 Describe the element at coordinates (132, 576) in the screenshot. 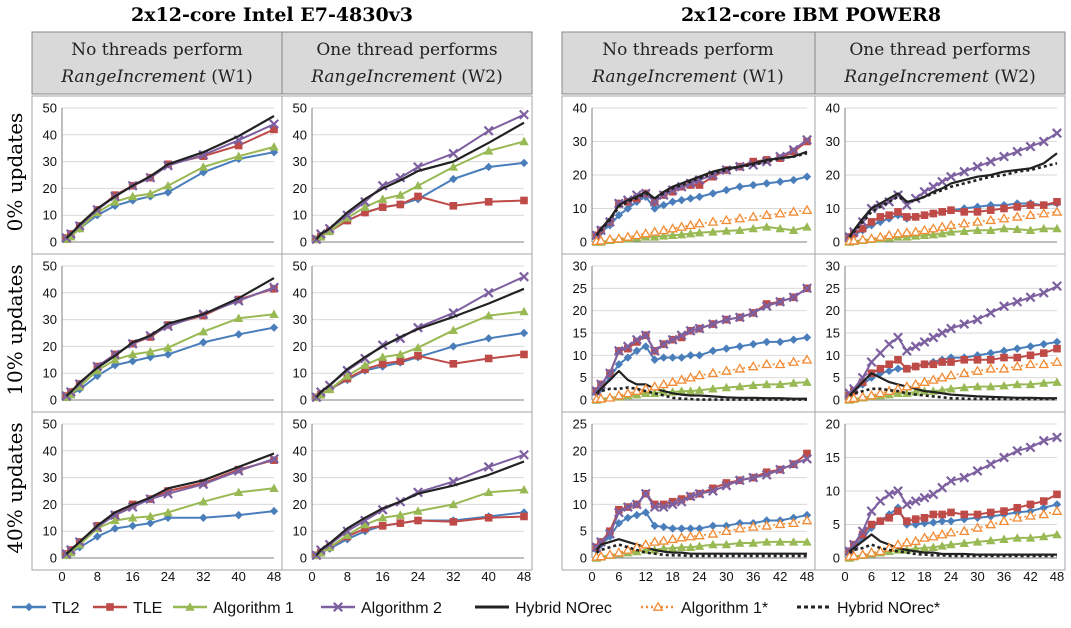

I see `x-tick-label: 16` at that location.